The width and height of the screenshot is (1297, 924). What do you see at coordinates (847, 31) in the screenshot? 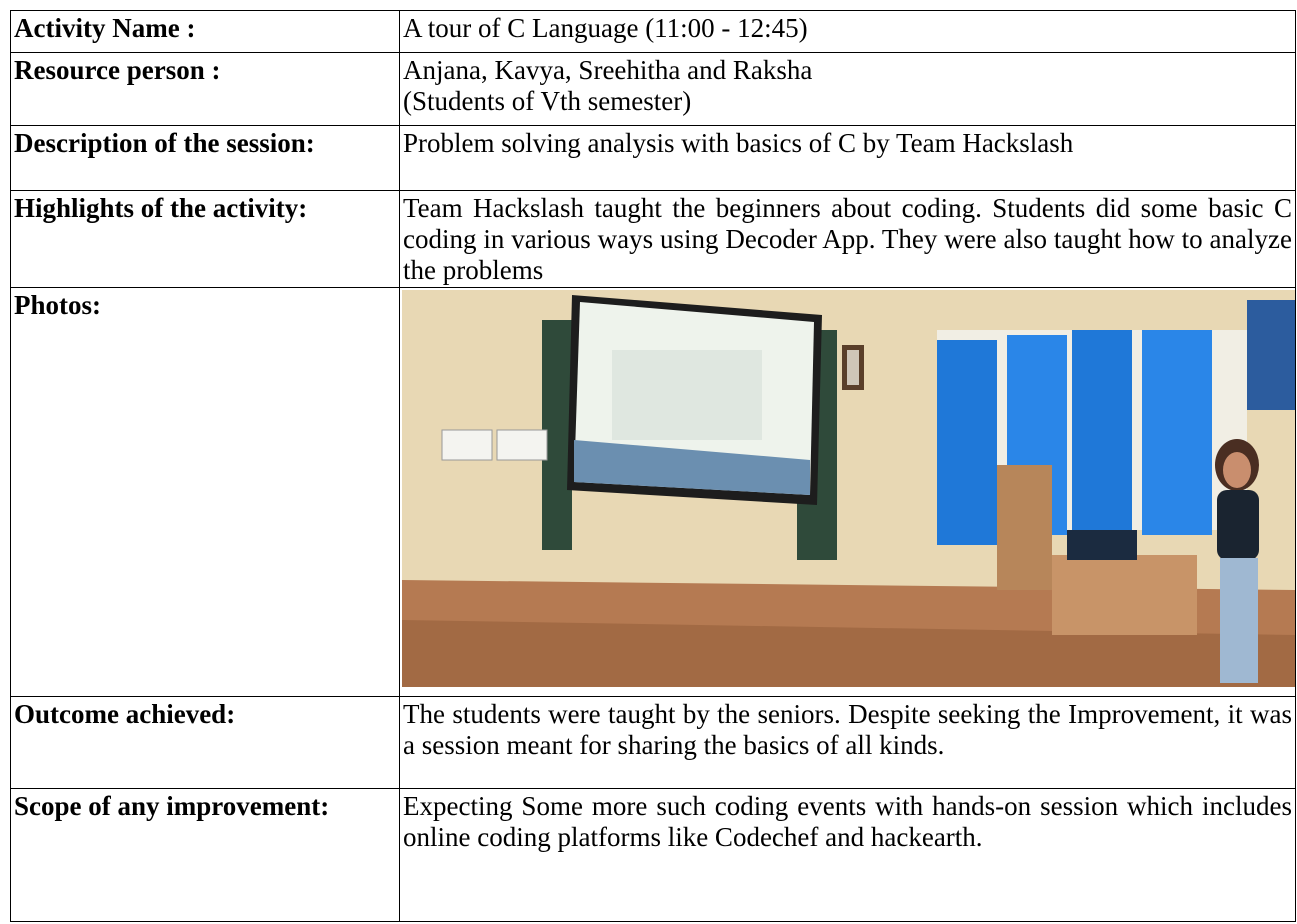
I see `row-value: A tour of C Language (11:00 - 12:45)` at bounding box center [847, 31].